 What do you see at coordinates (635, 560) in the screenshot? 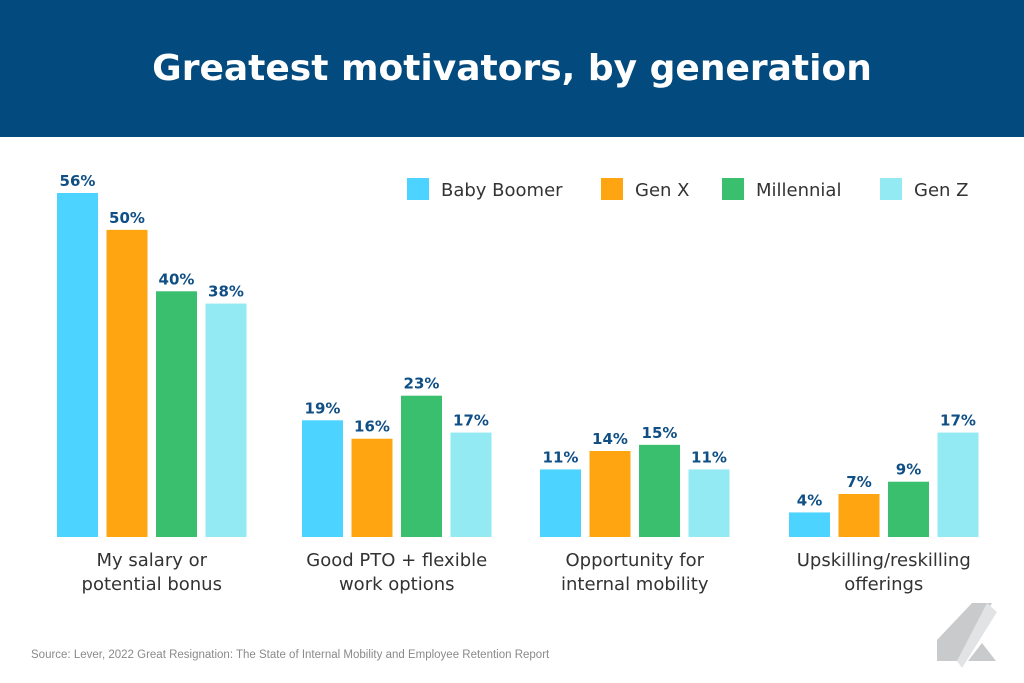
I see `category-label: Opportunity for` at bounding box center [635, 560].